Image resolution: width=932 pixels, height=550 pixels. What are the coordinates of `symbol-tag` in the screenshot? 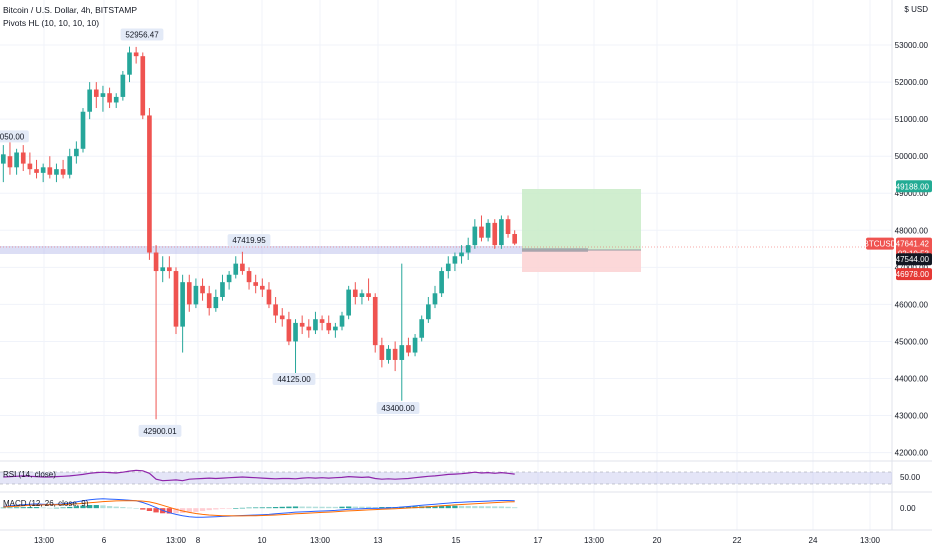 It's located at (880, 243).